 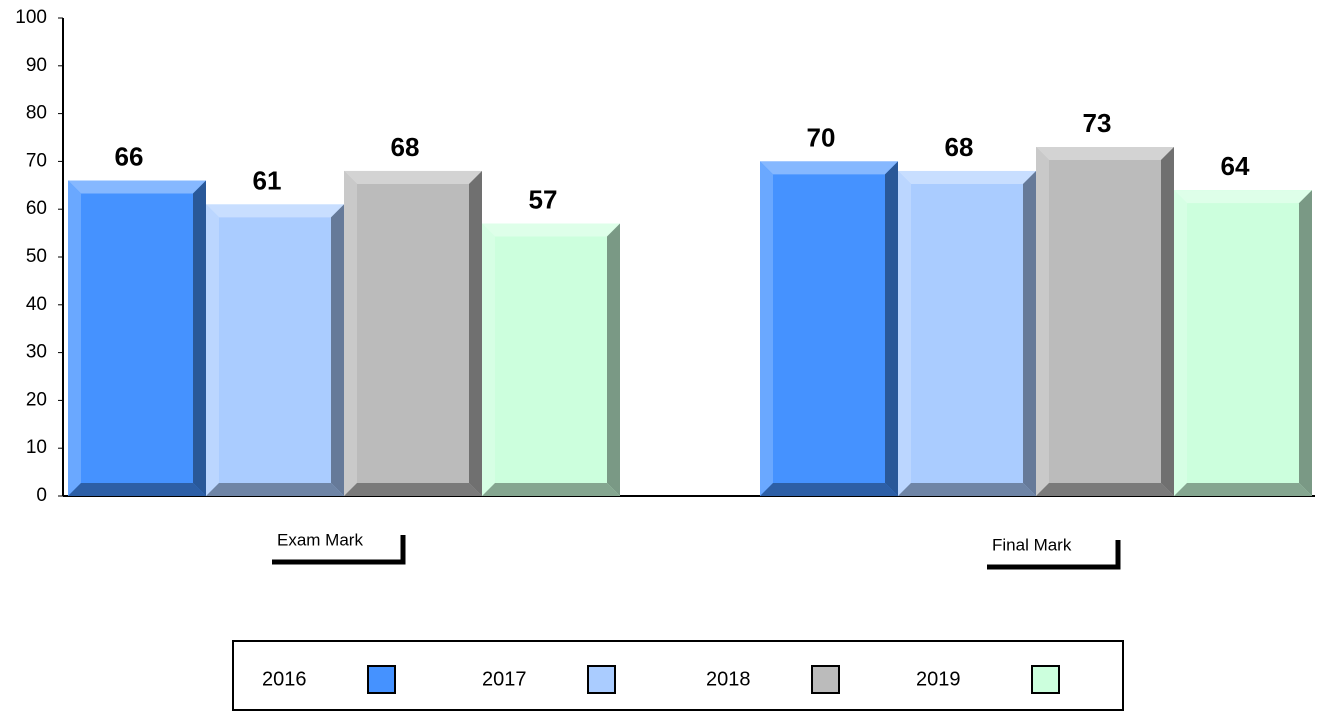 I want to click on y-tick-label: 50, so click(x=36, y=256).